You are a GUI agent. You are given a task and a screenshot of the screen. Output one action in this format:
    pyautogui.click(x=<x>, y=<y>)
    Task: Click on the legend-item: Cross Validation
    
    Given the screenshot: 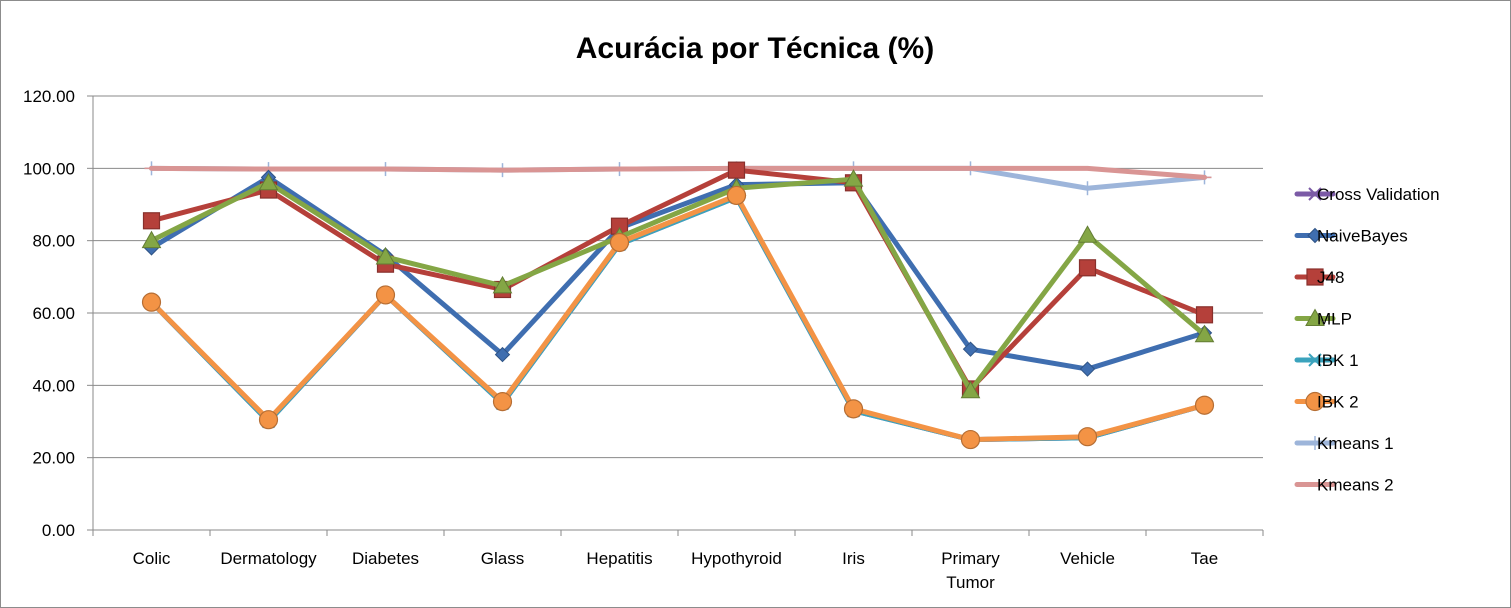 What is the action you would take?
    pyautogui.click(x=1367, y=194)
    